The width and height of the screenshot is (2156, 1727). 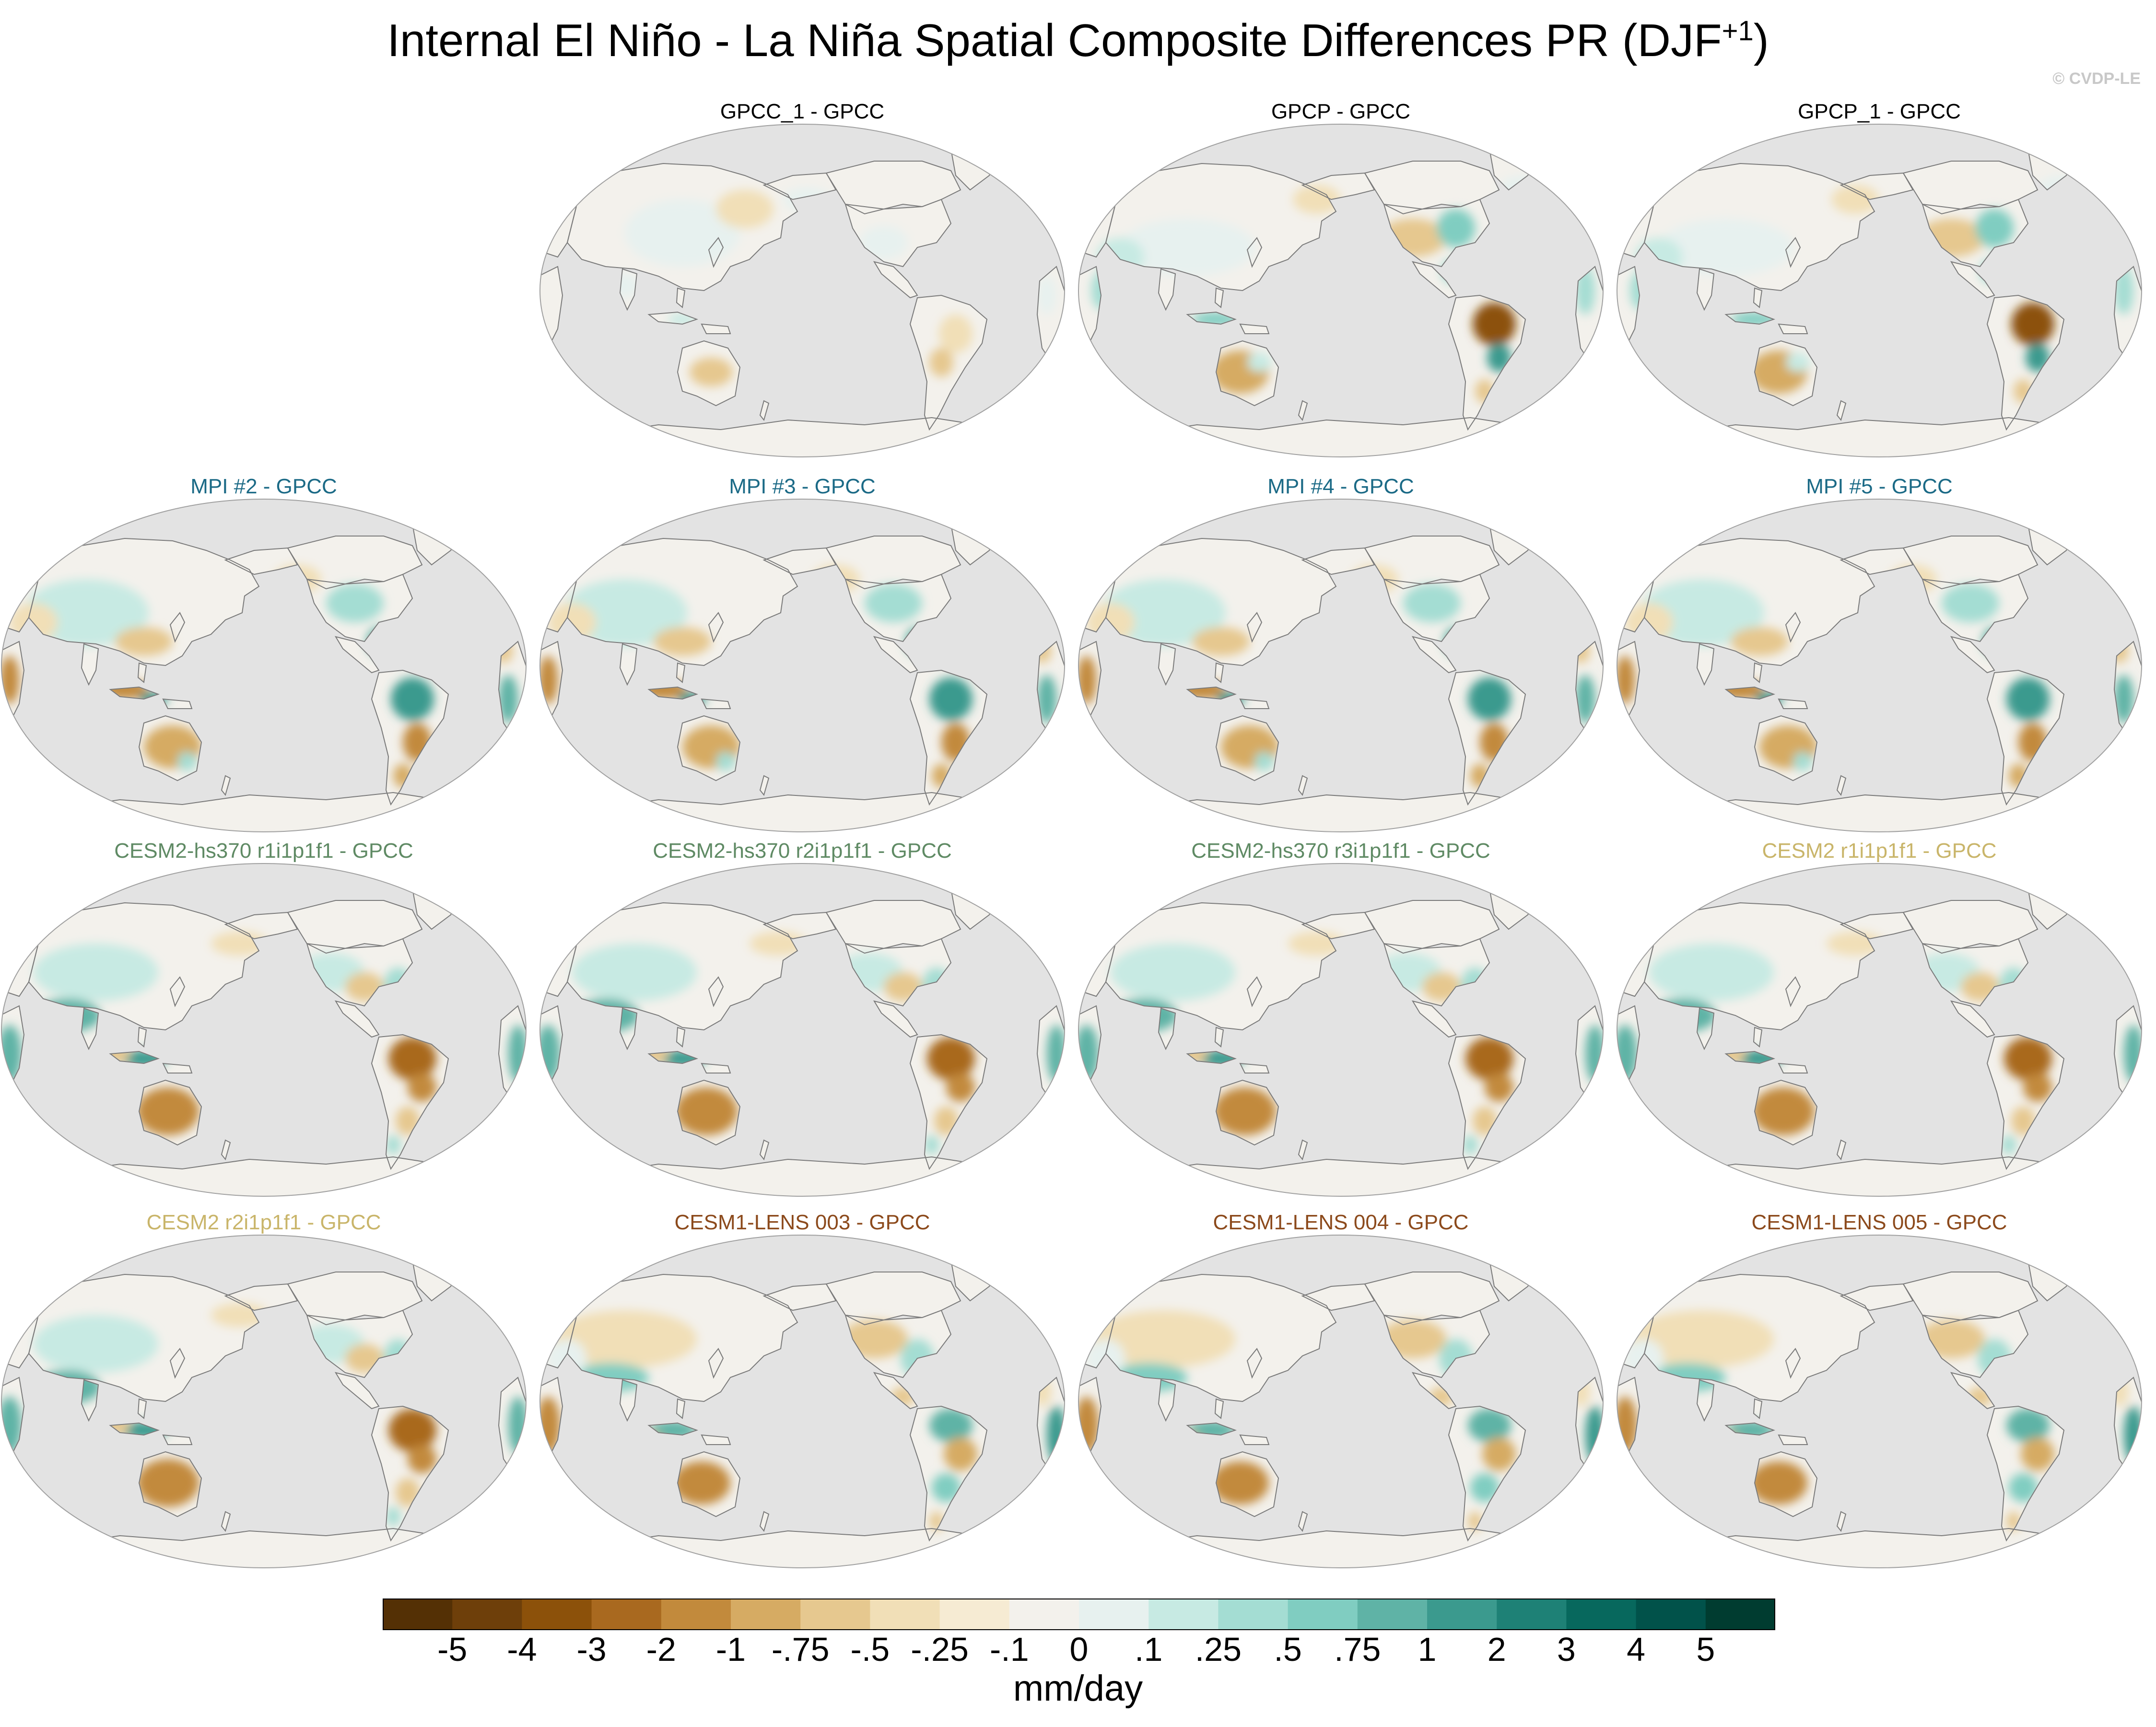 What do you see at coordinates (802, 851) in the screenshot?
I see `map-panel-title: CESM2-hs370 r2i1p1f1 - GPCC` at bounding box center [802, 851].